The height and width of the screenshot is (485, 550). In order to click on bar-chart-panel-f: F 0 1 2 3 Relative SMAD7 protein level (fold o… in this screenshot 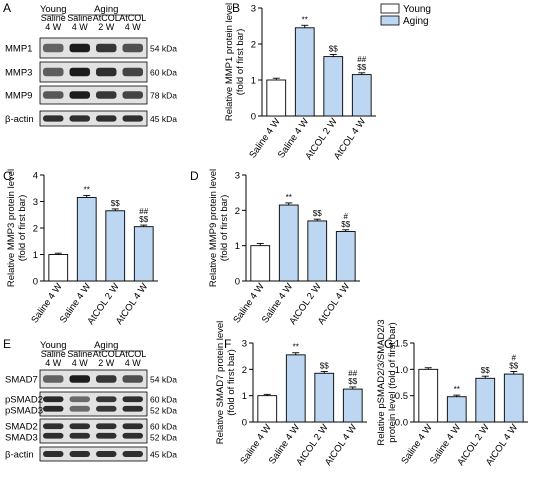, I will do `click(291, 394)`.